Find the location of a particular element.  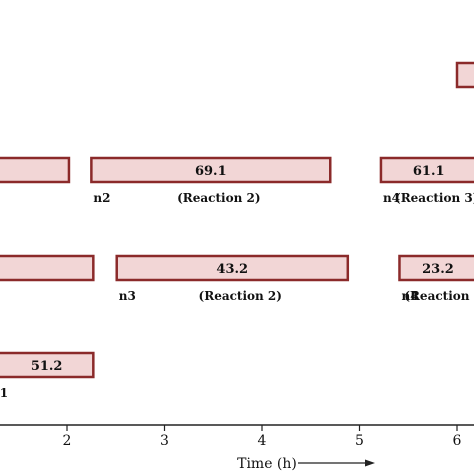

task-block: 23.2 n4(Reaction 3) is located at coordinates (436, 278).